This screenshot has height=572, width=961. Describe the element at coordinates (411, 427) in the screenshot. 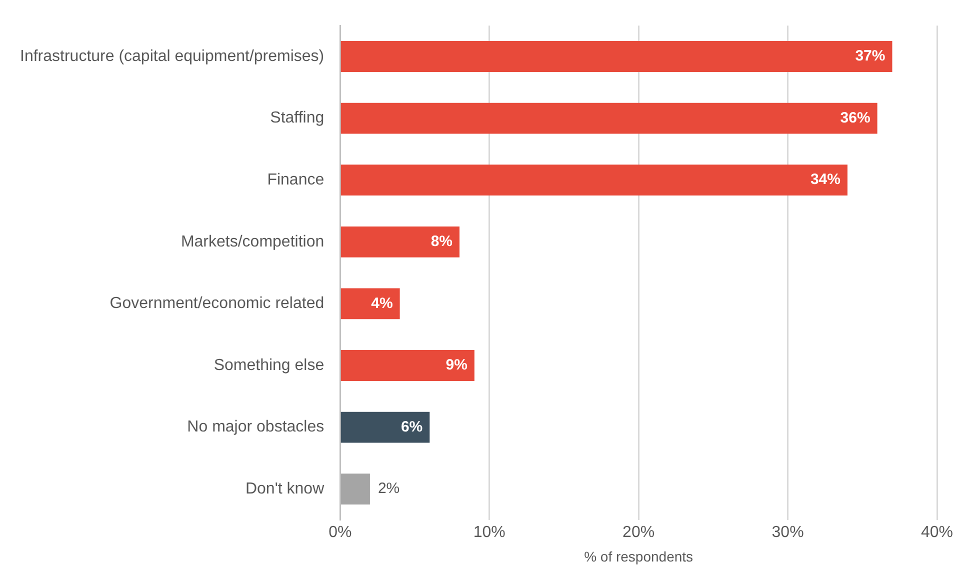

I see `data-label: 6%` at that location.